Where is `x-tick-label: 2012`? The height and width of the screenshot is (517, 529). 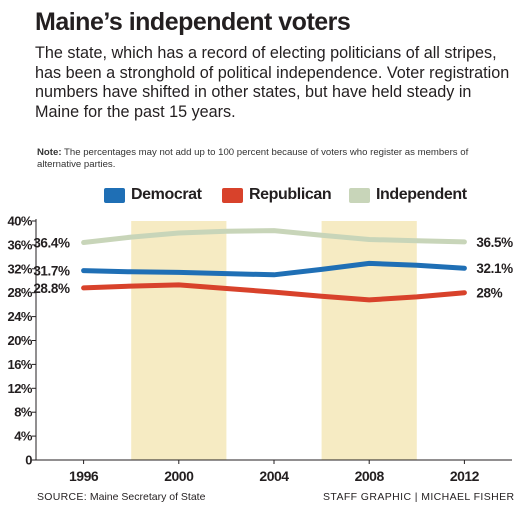 x-tick-label: 2012 is located at coordinates (465, 476).